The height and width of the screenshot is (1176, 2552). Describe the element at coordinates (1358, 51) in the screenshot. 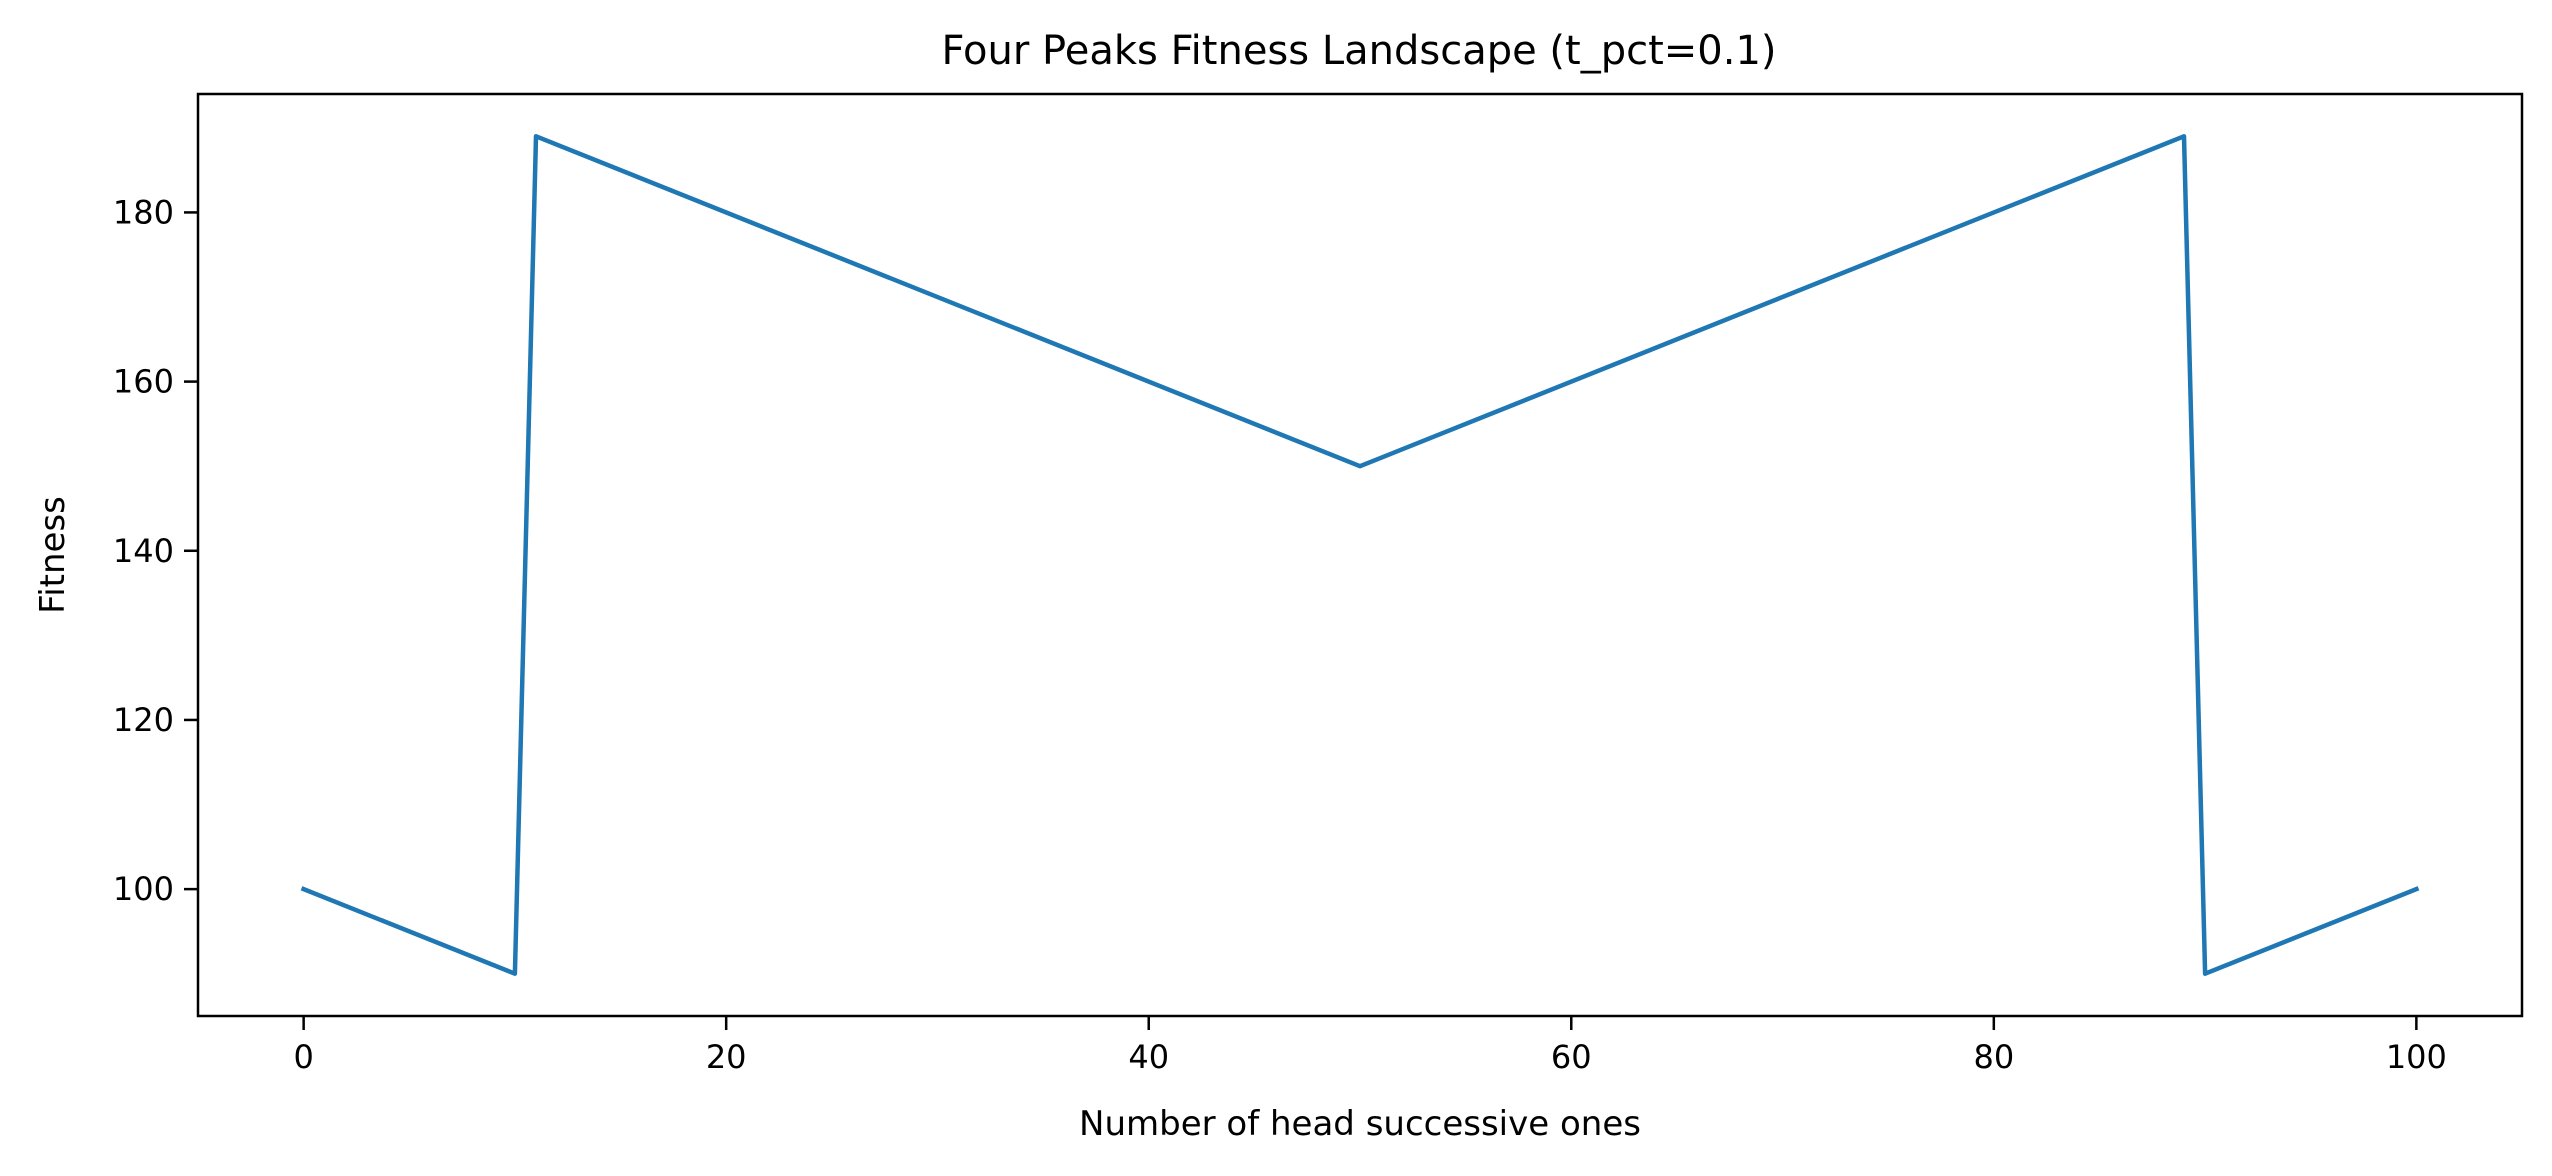

I see `chart-title: Four Peaks Fitness Landscape (t_pct=0.1)` at that location.